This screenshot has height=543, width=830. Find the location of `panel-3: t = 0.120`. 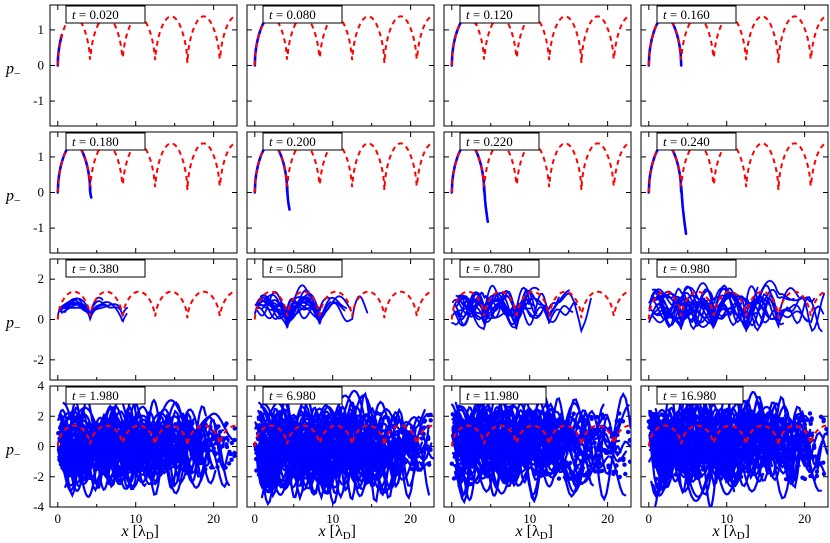

panel-3: t = 0.120 is located at coordinates (537, 65).